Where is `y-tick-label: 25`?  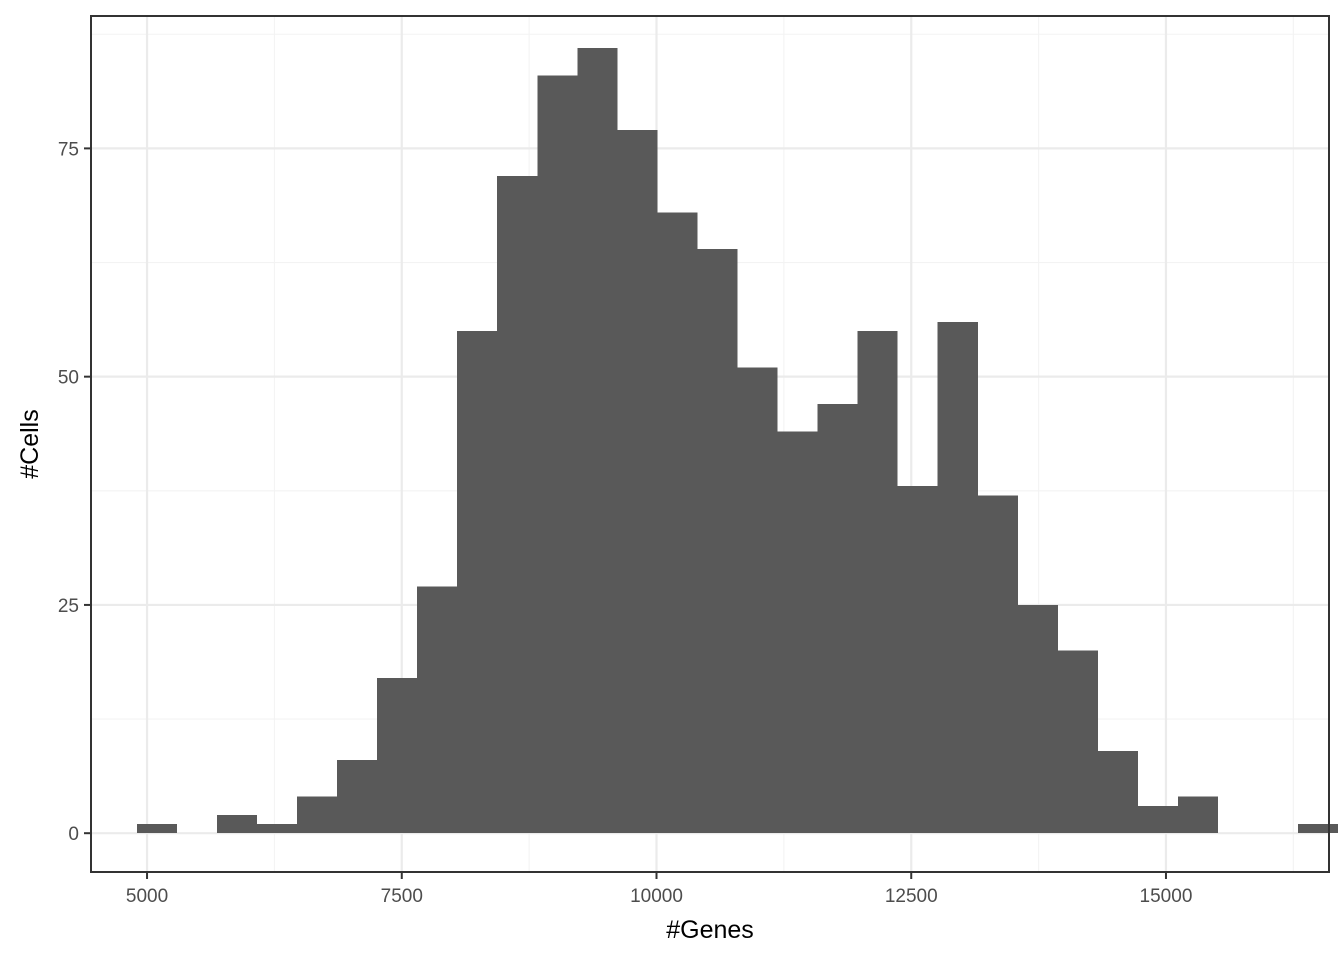
y-tick-label: 25 is located at coordinates (68, 606).